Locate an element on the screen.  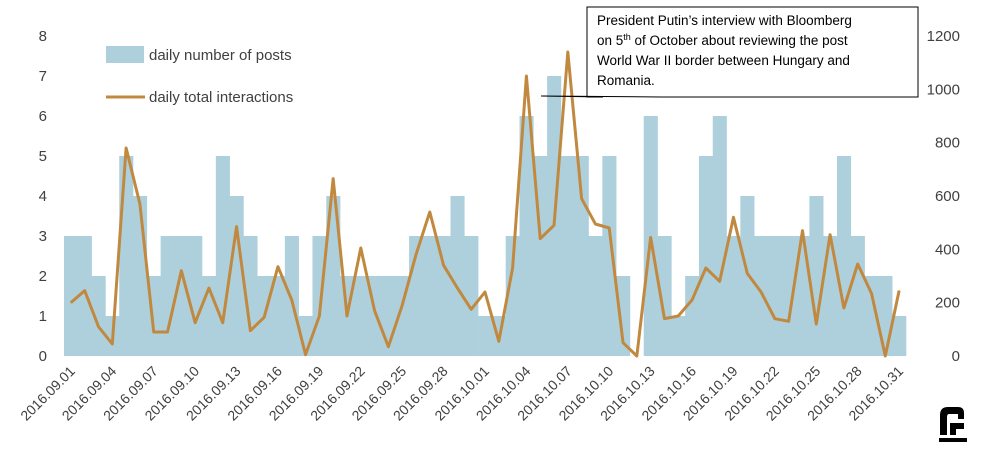
legend-bars-label: daily number of posts is located at coordinates (220, 55).